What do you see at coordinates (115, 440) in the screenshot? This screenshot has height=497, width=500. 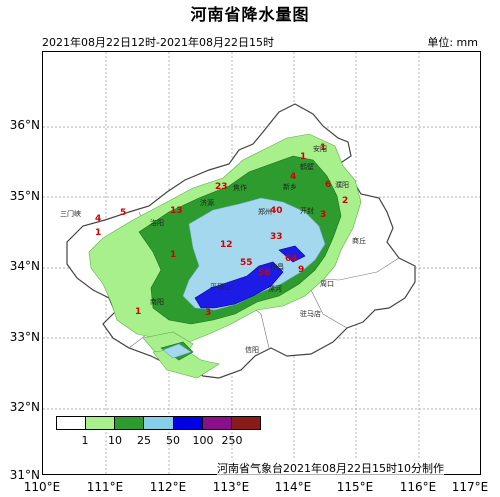 I see `legend-label: 10` at bounding box center [115, 440].